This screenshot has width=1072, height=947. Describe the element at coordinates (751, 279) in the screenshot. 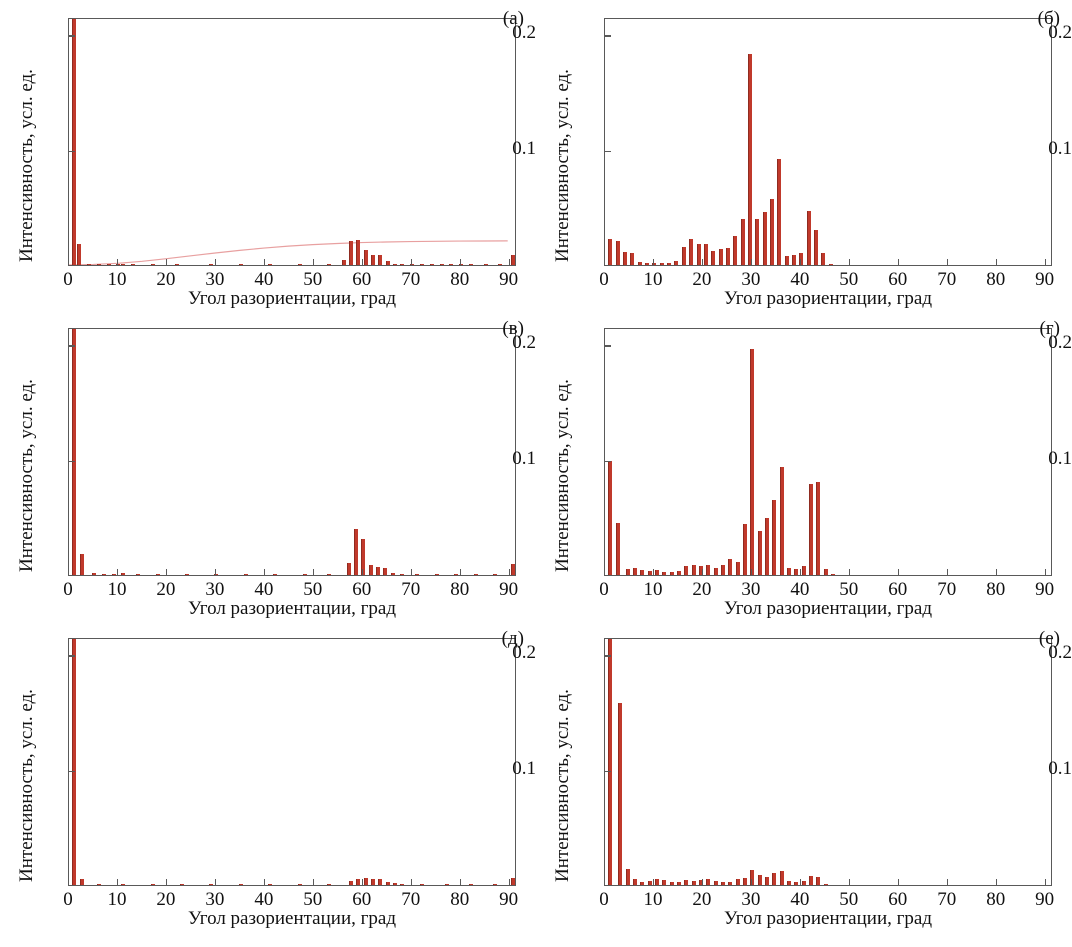

I see `x-tick-label: 30` at that location.